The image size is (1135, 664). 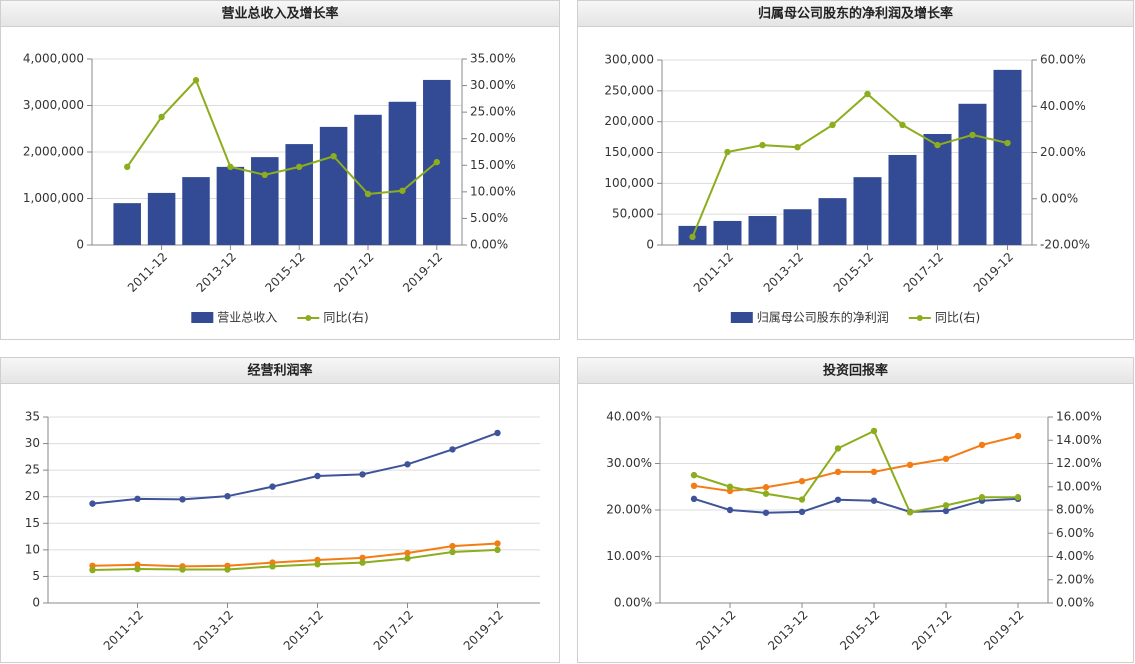 What do you see at coordinates (345, 317) in the screenshot?
I see `legend-label: 同比(右)` at bounding box center [345, 317].